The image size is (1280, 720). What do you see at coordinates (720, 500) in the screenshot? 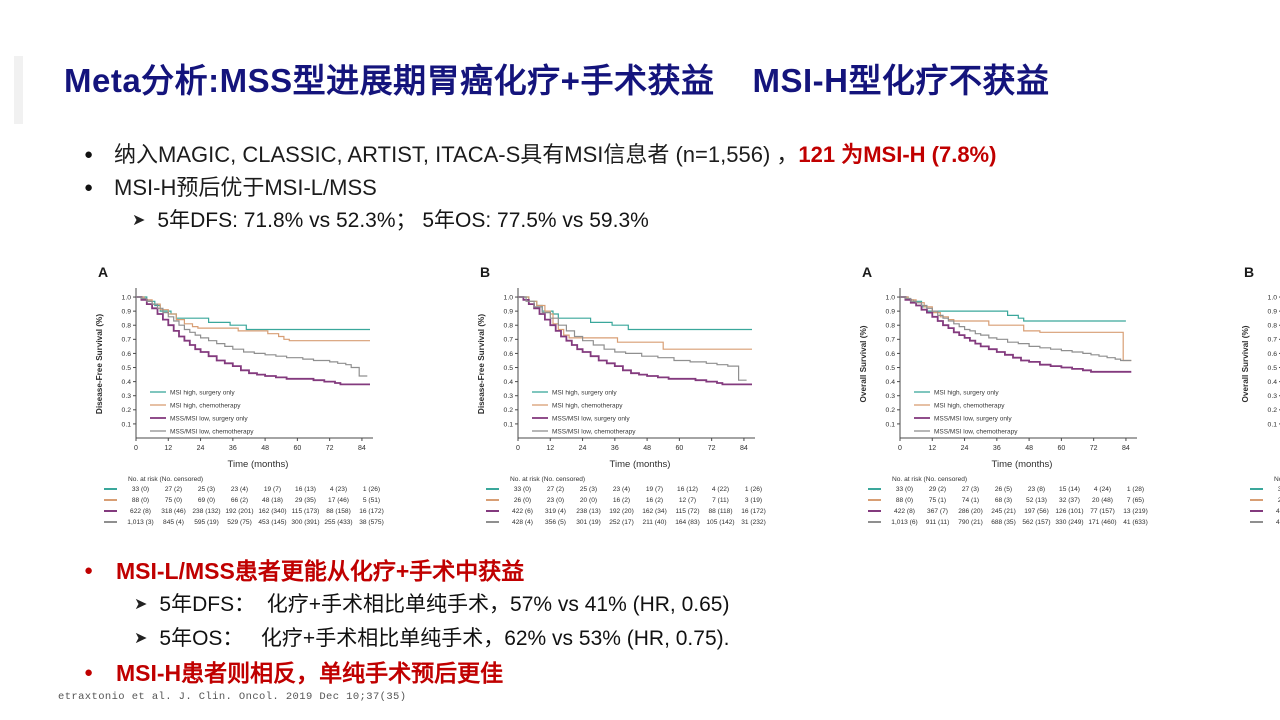
I see `risk-cell: 7 (11)` at bounding box center [720, 500].